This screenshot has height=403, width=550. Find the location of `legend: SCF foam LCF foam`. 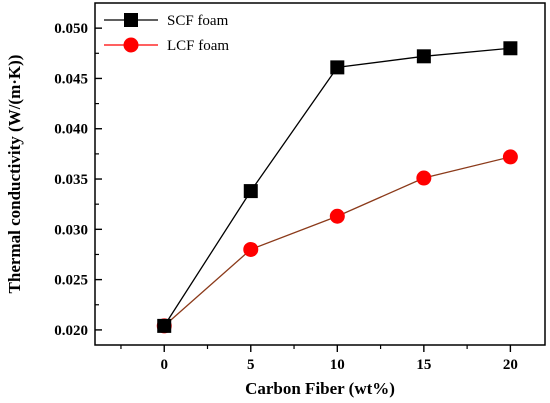

legend: SCF foam LCF foam is located at coordinates (166, 33).